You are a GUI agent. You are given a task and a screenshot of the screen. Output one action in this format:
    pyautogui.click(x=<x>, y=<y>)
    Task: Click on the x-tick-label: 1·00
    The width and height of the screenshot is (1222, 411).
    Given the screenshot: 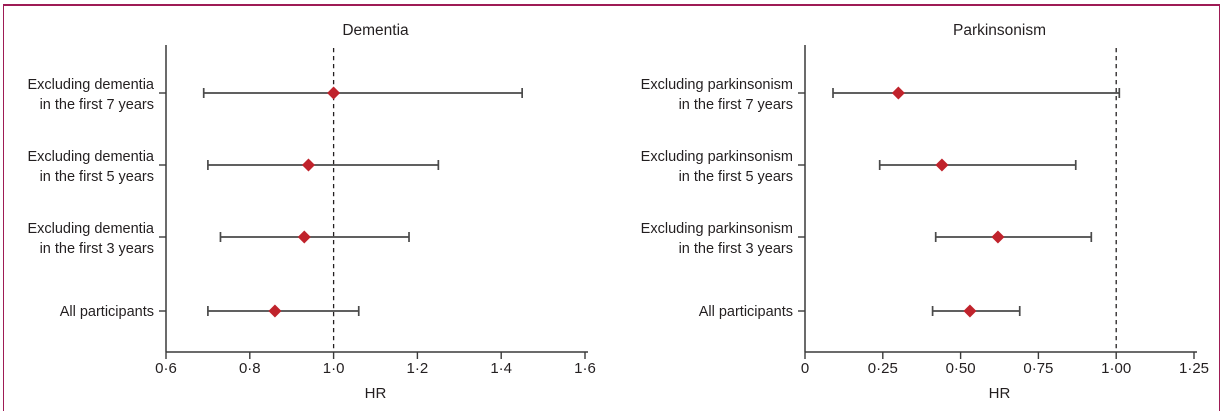 What is the action you would take?
    pyautogui.click(x=1116, y=368)
    